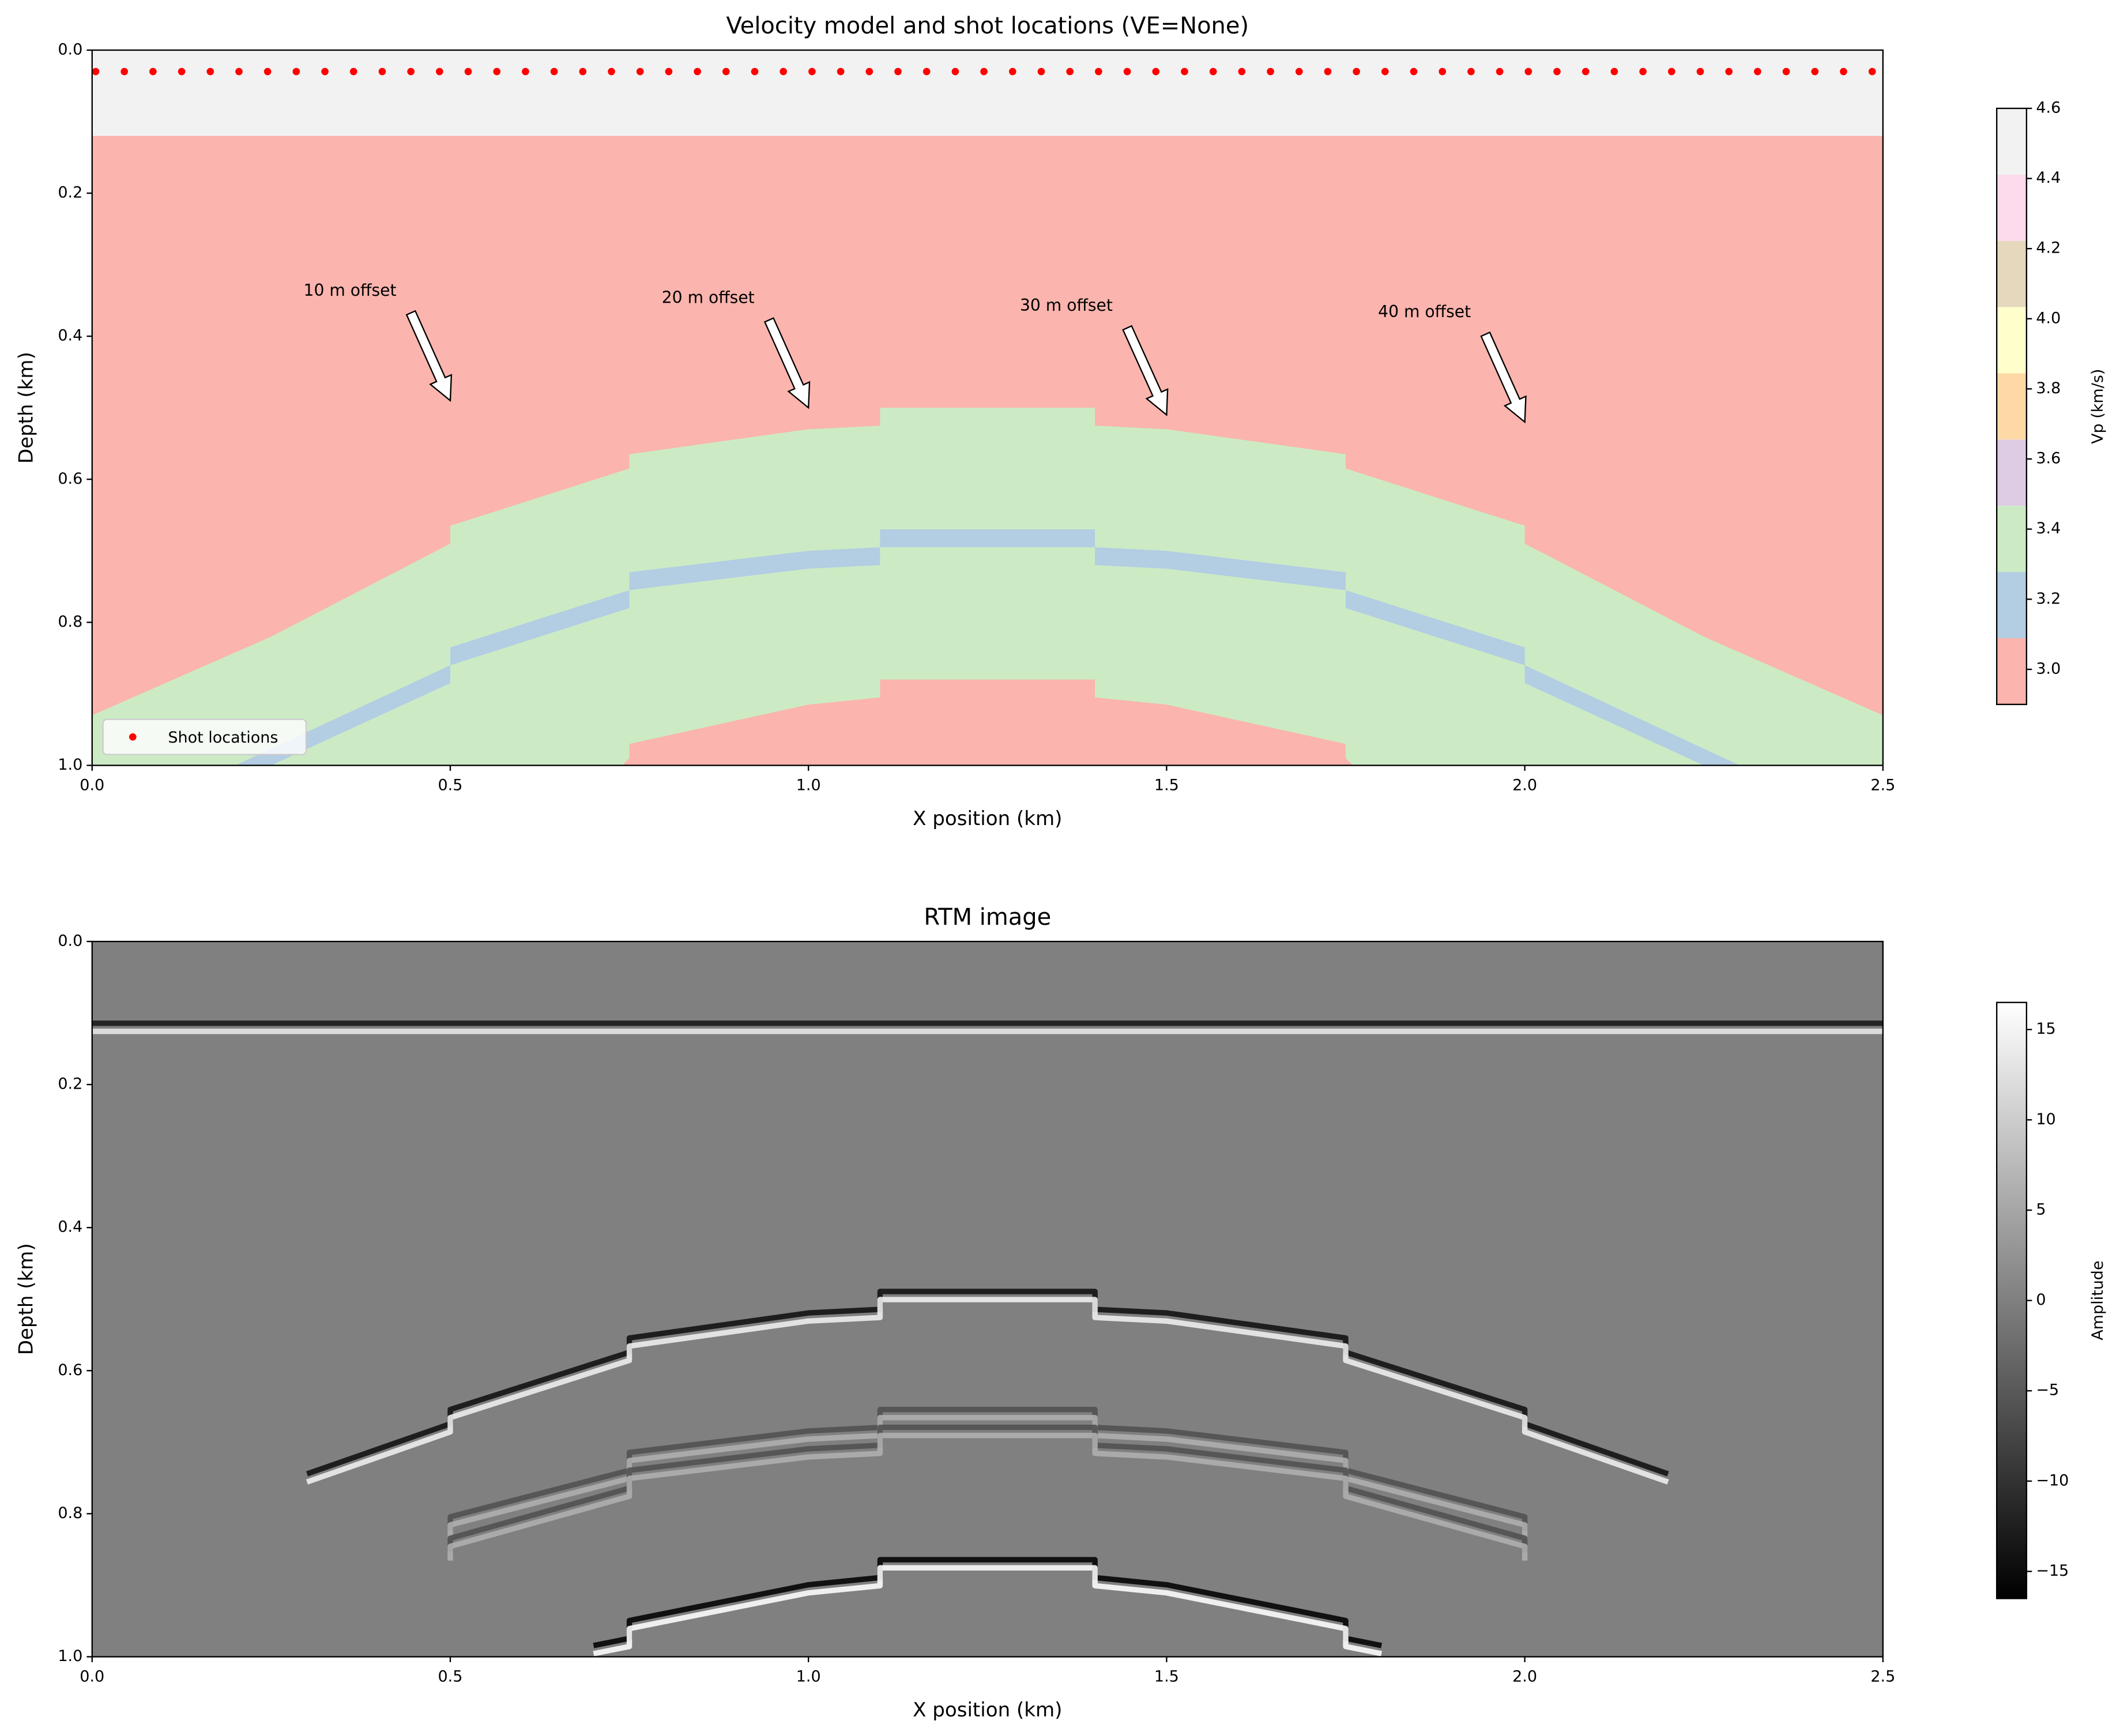  I want to click on colorbar-label: Vp (km/s), so click(2098, 406).